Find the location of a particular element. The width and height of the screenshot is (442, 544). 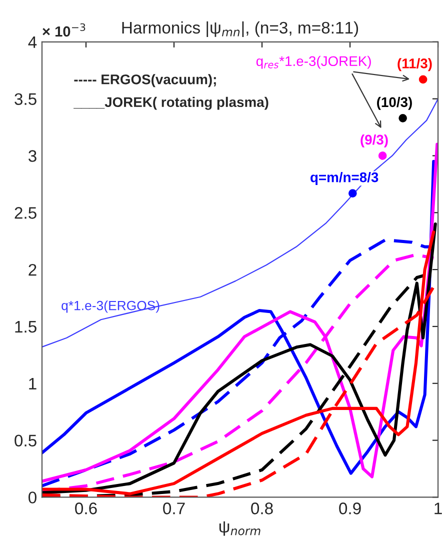

y-tick-label: 1.5 is located at coordinates (25, 327).